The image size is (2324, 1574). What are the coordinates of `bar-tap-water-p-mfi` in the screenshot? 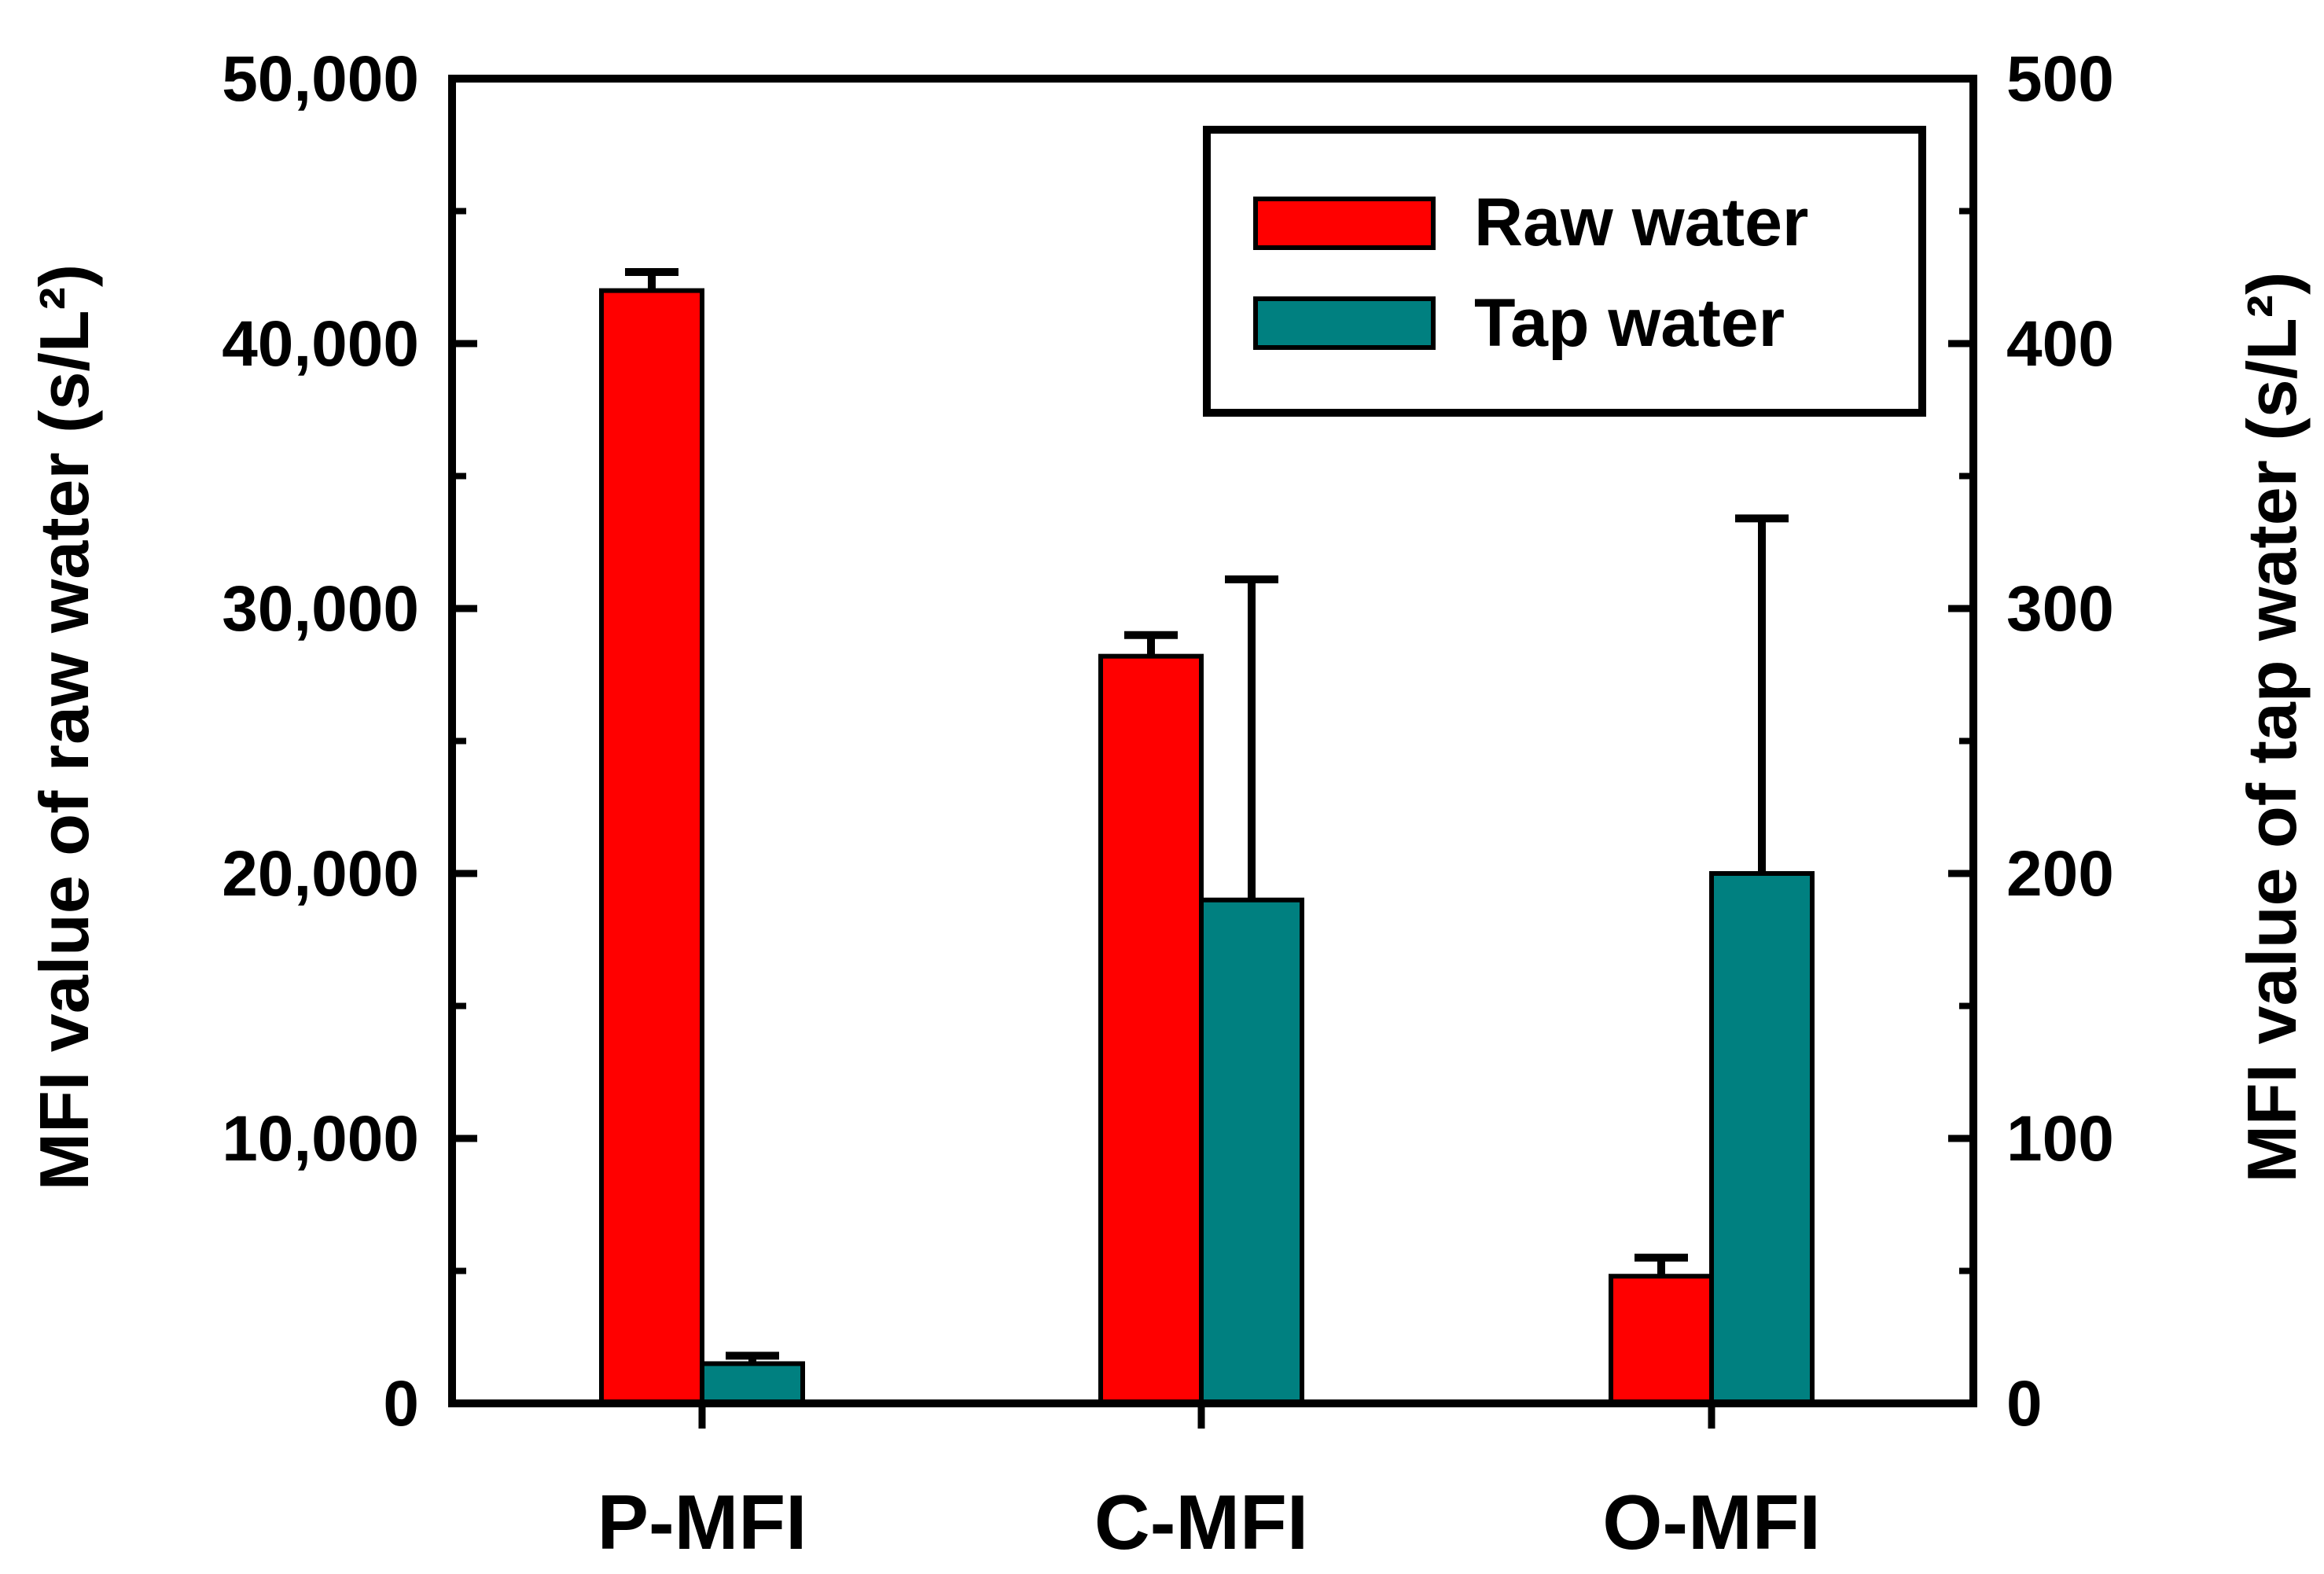 It's located at (752, 1383).